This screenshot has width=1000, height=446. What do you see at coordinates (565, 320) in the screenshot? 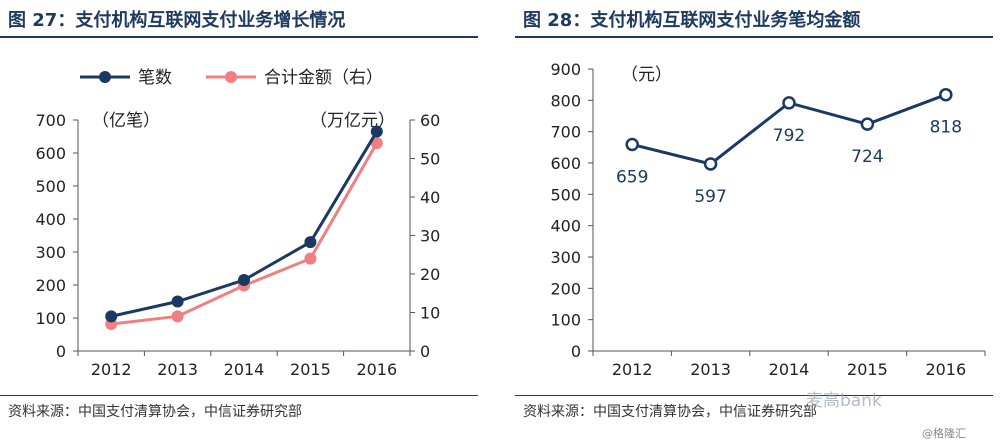
I see `y-tick-label: 100` at bounding box center [565, 320].